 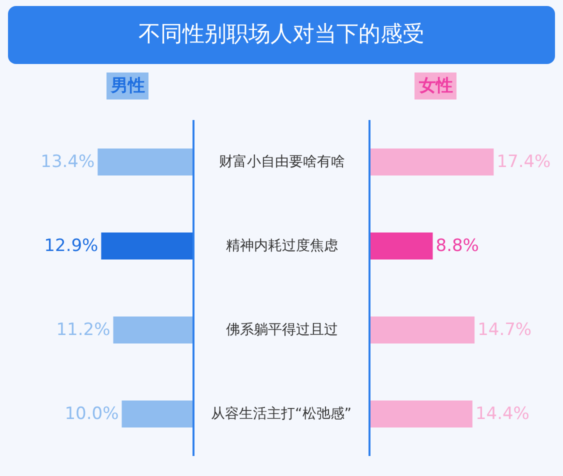 What do you see at coordinates (502, 414) in the screenshot?
I see `data-label: 14.4%` at bounding box center [502, 414].